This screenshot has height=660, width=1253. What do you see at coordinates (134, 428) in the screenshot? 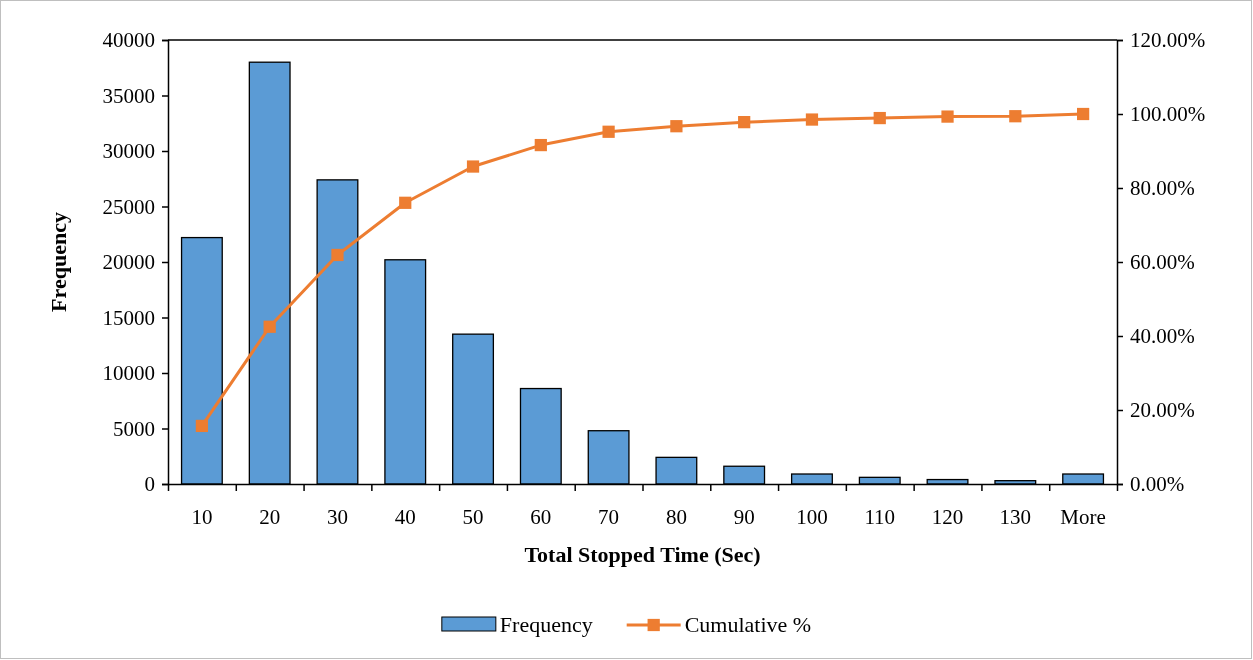
I see `y-tick-label: 5000` at bounding box center [134, 428].